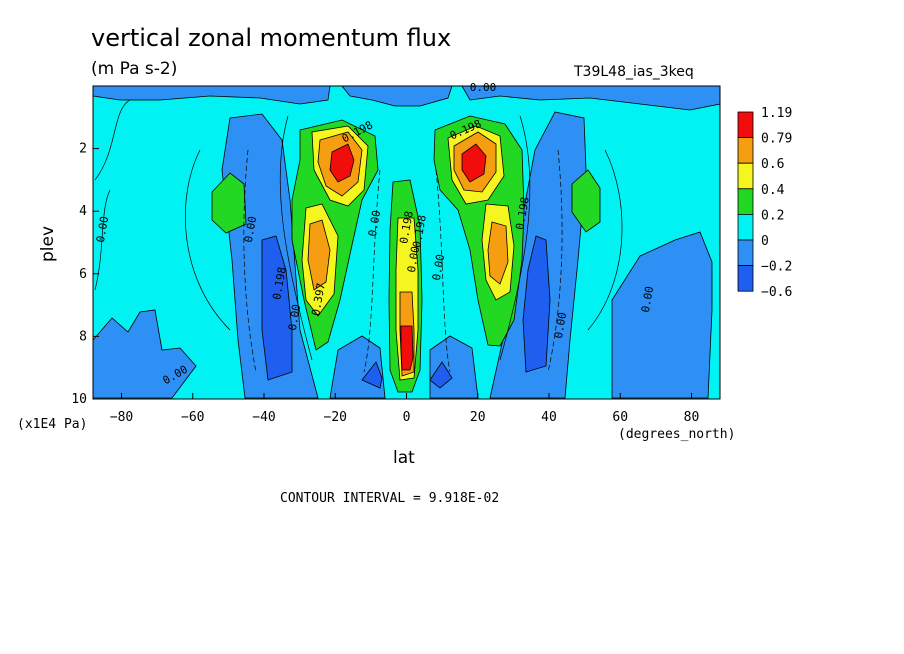  What do you see at coordinates (335, 417) in the screenshot?
I see `x-tick-label: −20` at bounding box center [335, 417].